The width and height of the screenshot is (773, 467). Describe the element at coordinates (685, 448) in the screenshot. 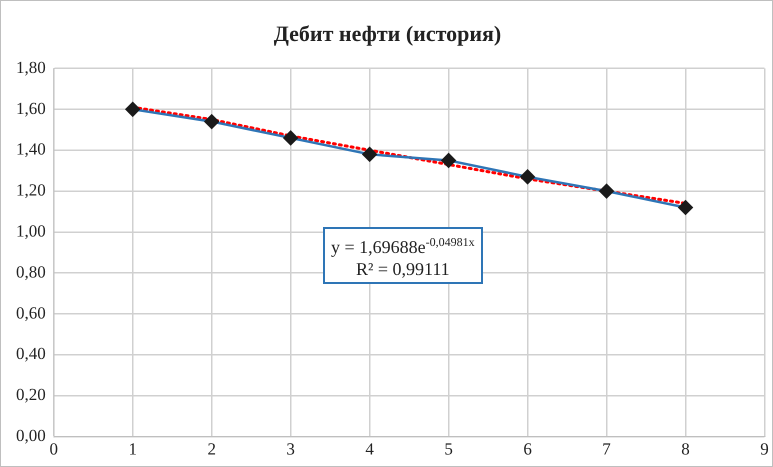

I see `x-tick-label: 8` at that location.